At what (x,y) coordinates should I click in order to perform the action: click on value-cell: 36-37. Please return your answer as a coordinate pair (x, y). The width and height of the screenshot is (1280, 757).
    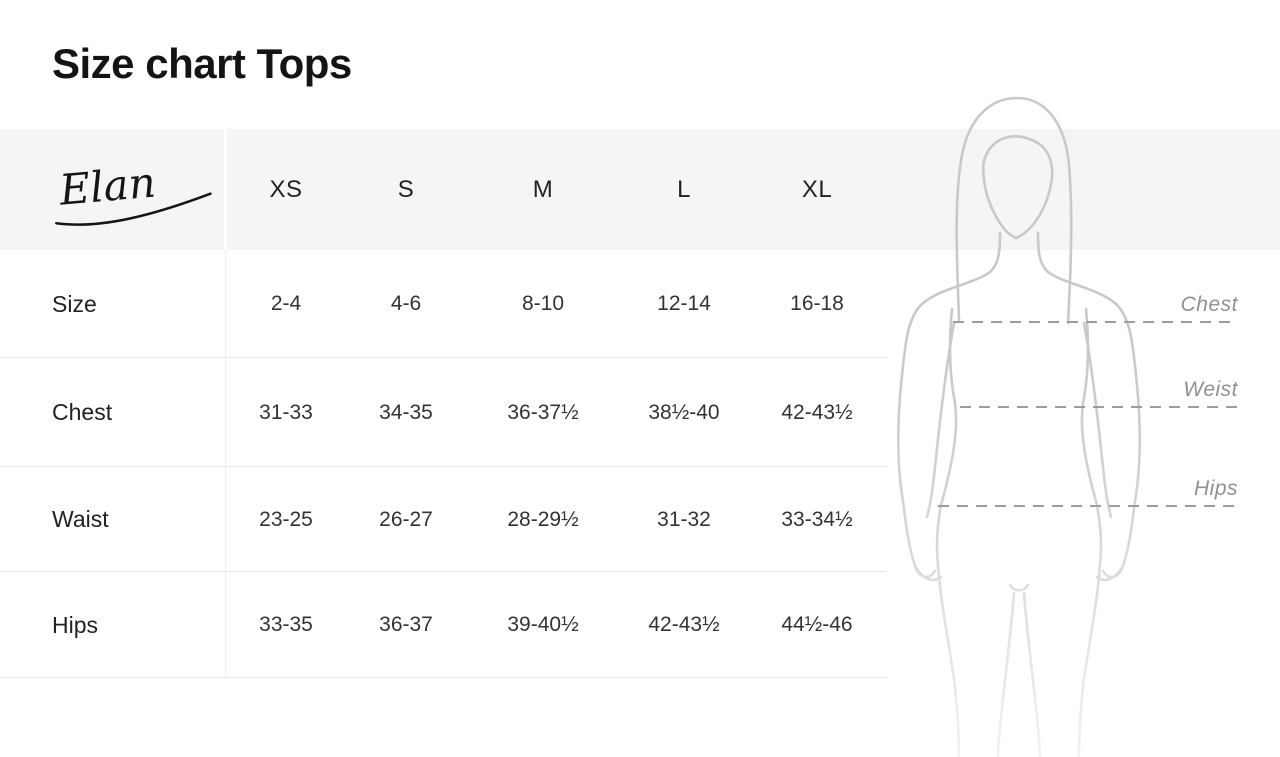
    Looking at the image, I should click on (406, 624).